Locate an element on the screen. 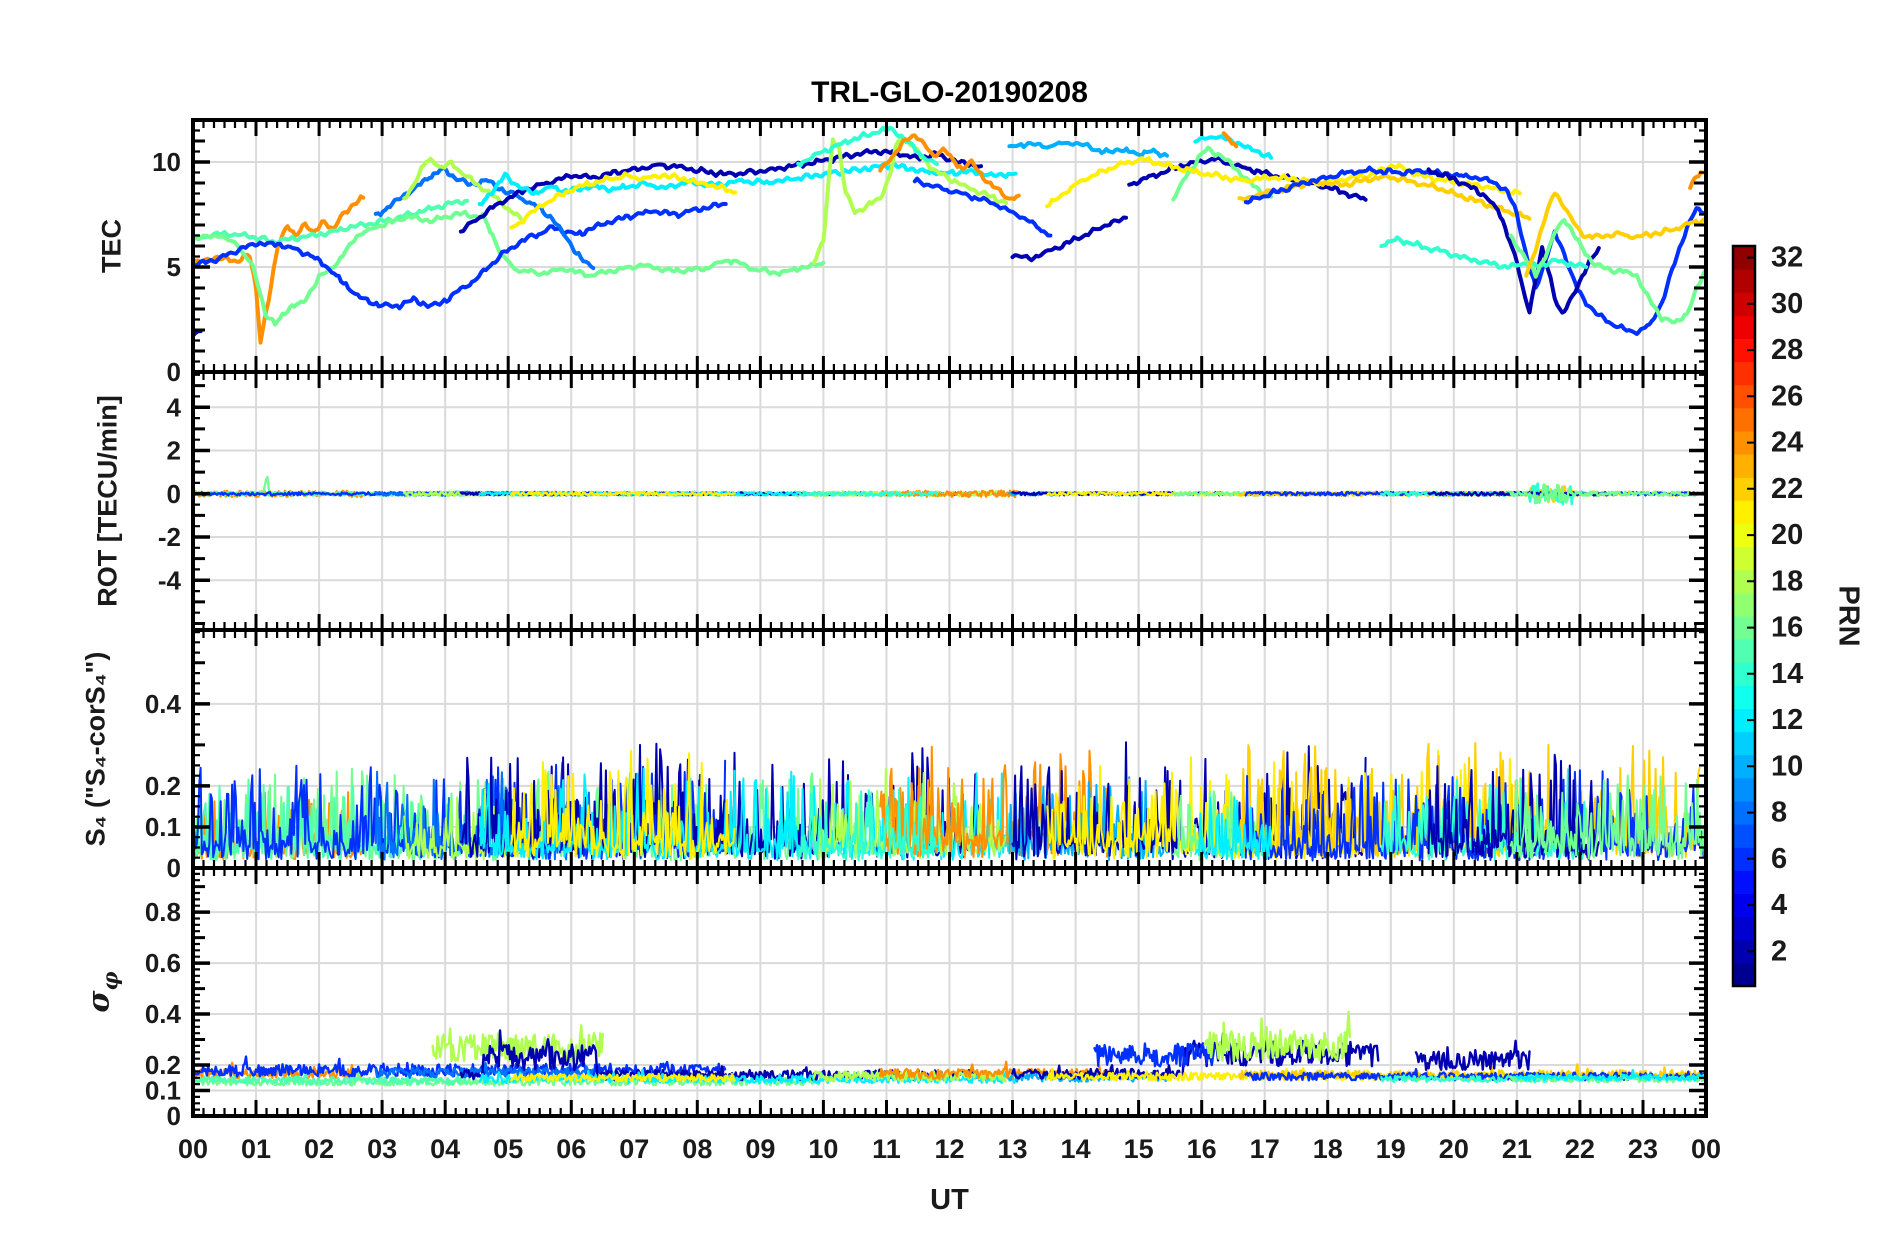 This screenshot has height=1236, width=1902. xtick-label: 04 is located at coordinates (445, 1149).